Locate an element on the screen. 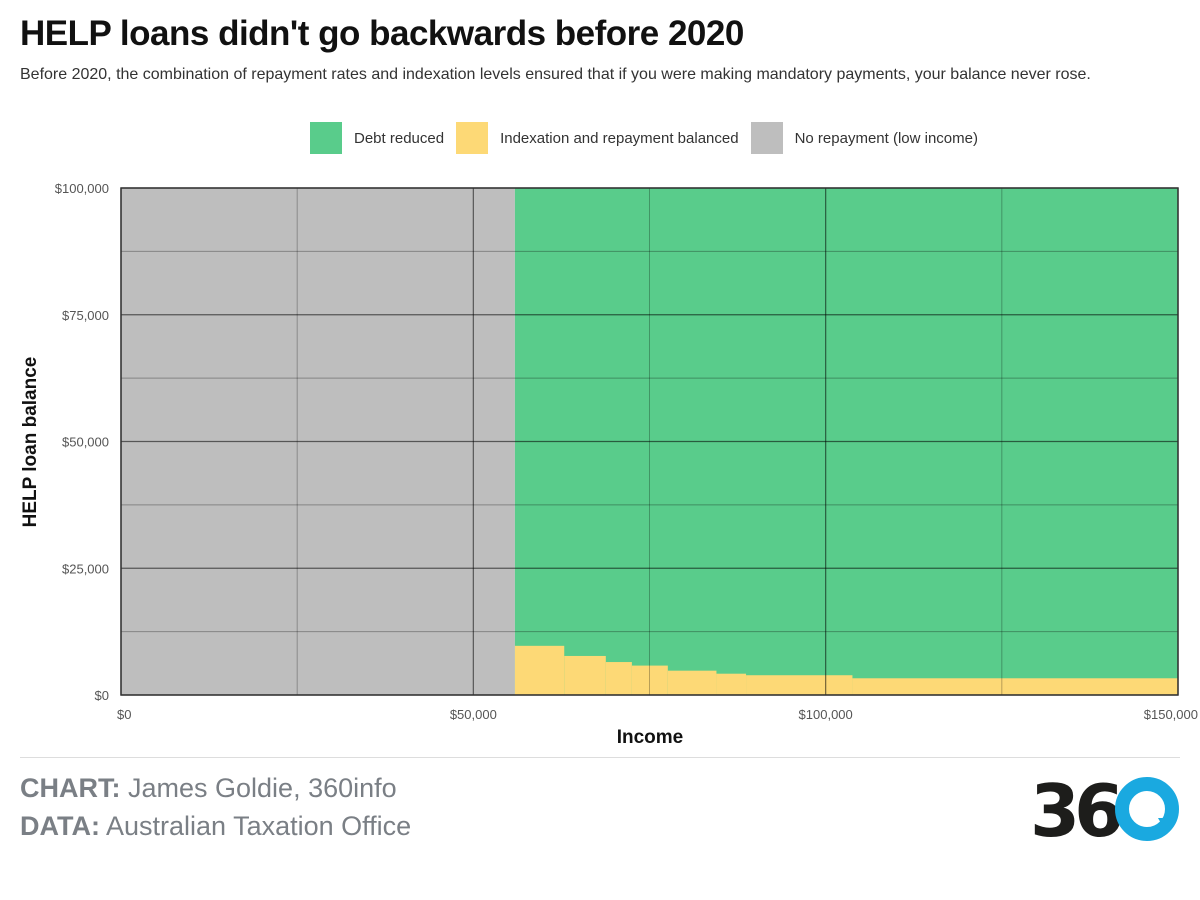 The width and height of the screenshot is (1200, 900). legend-swatch-balanced is located at coordinates (472, 138).